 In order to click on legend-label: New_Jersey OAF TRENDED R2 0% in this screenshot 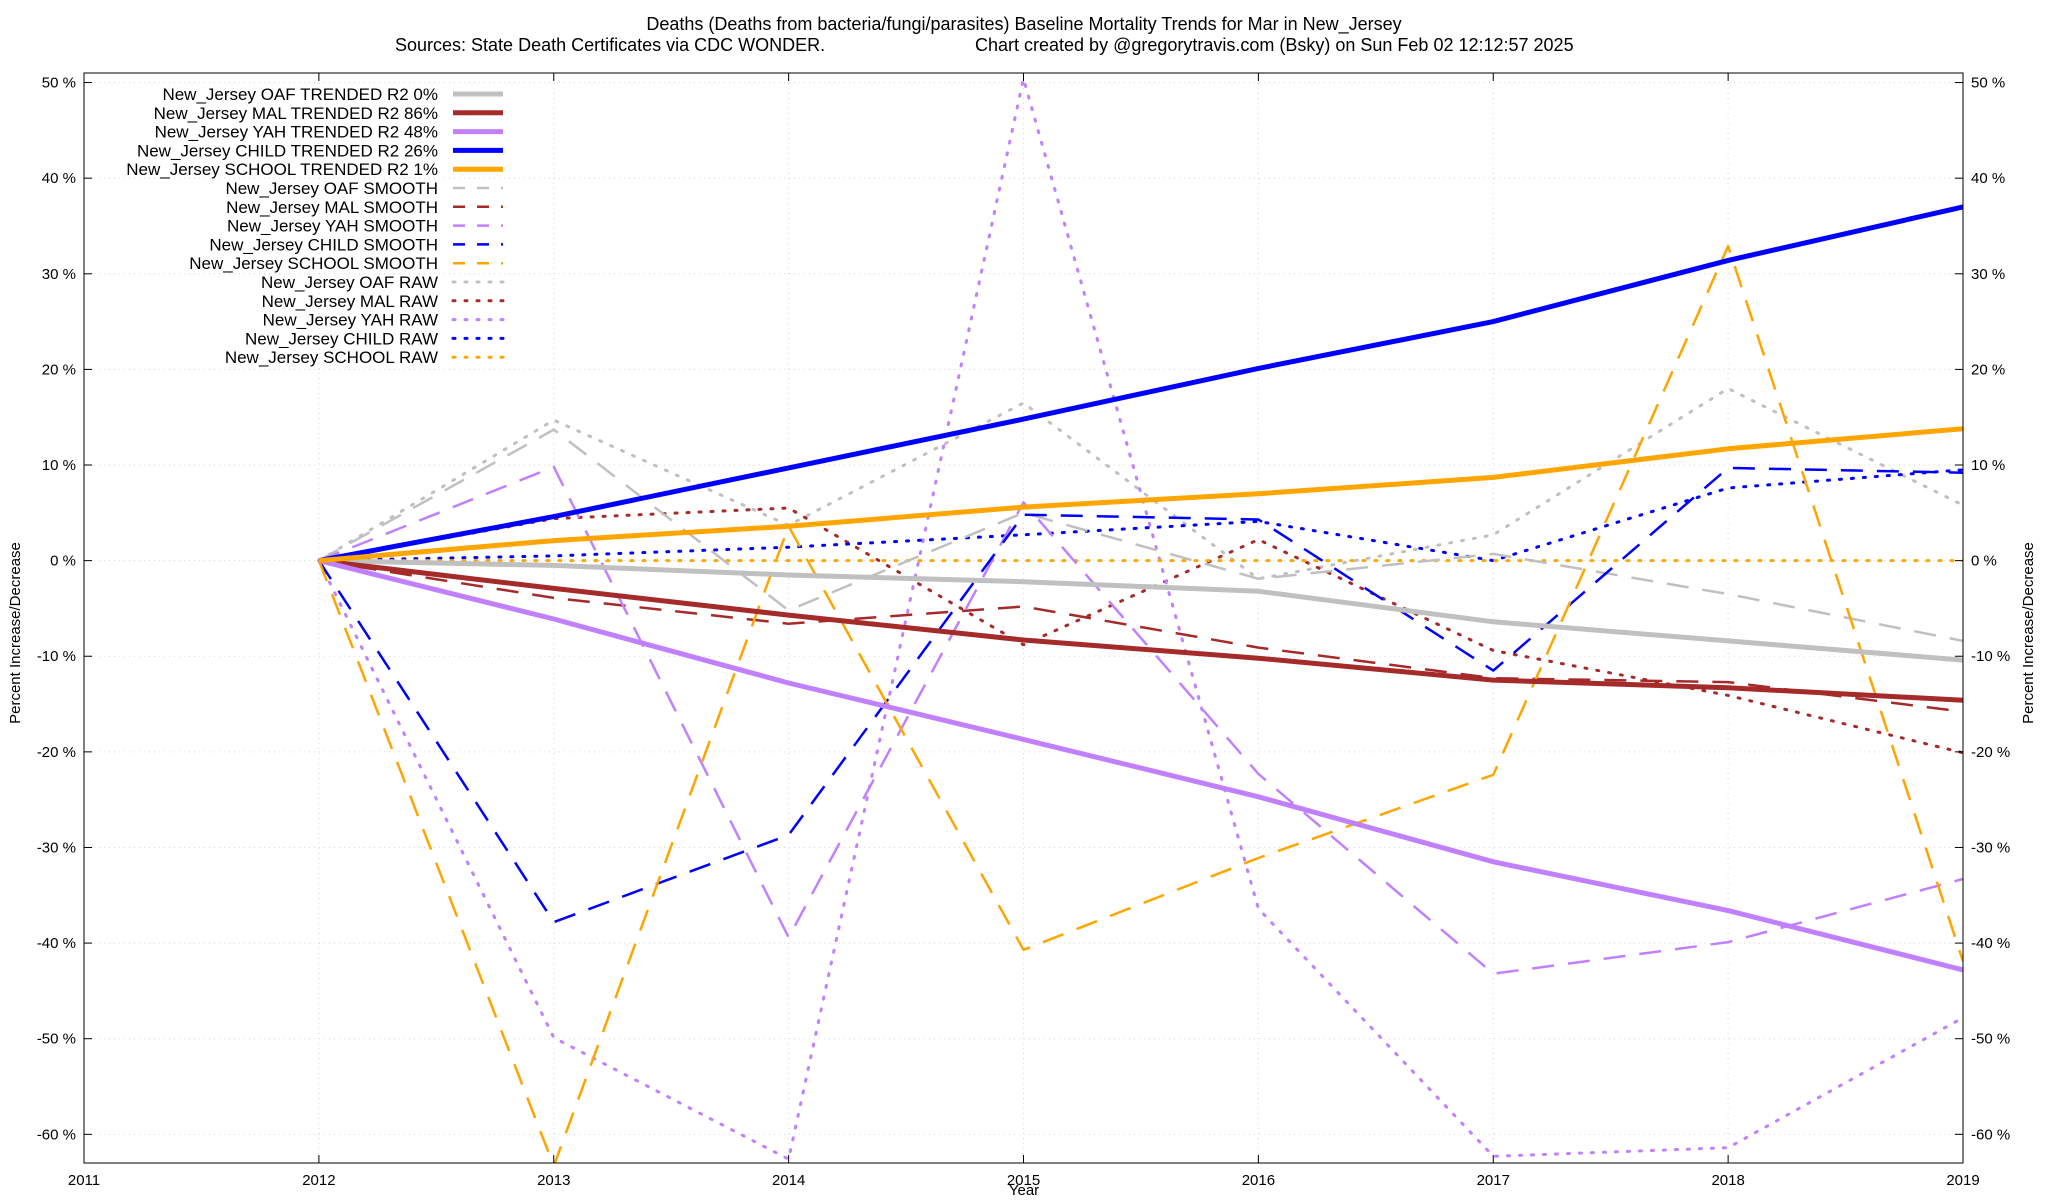, I will do `click(300, 94)`.